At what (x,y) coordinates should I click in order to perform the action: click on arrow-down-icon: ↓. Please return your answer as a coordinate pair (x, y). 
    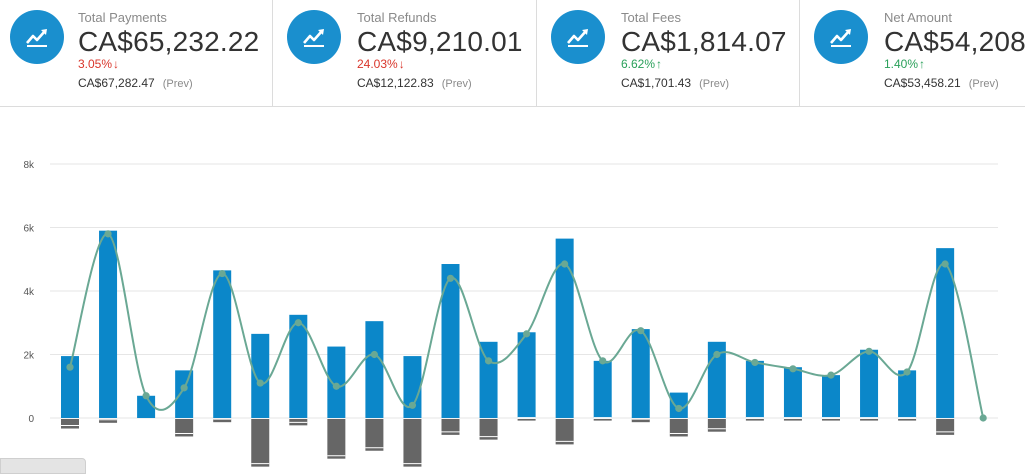
    Looking at the image, I should click on (116, 64).